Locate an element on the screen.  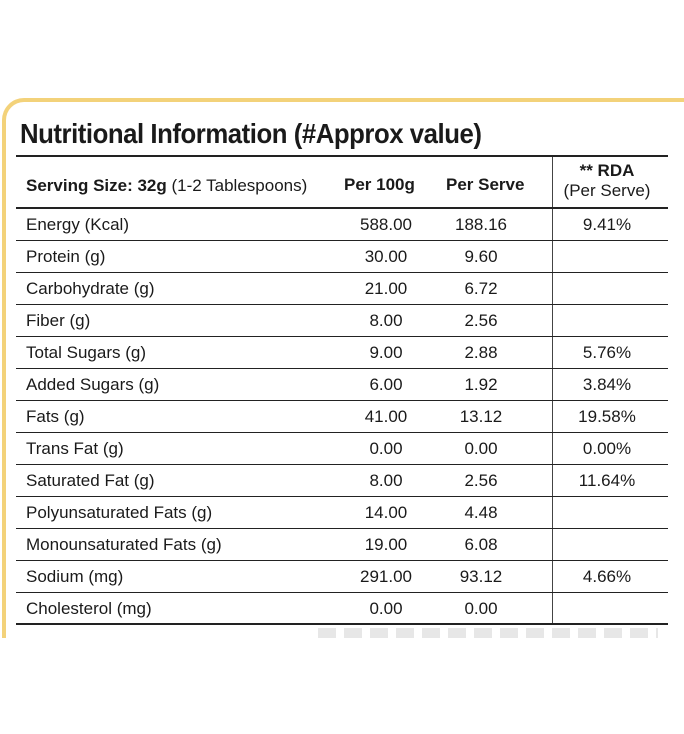
table-row: Polyunsaturated Fats (g) 14.00 4.48 is located at coordinates (342, 513).